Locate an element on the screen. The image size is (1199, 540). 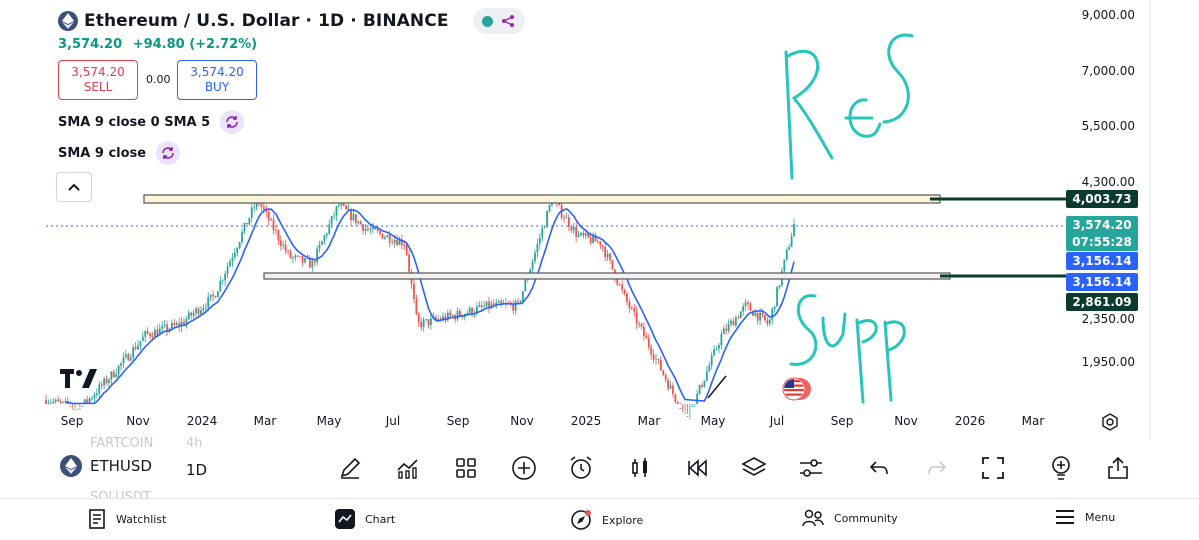
menu-icon is located at coordinates (1065, 517).